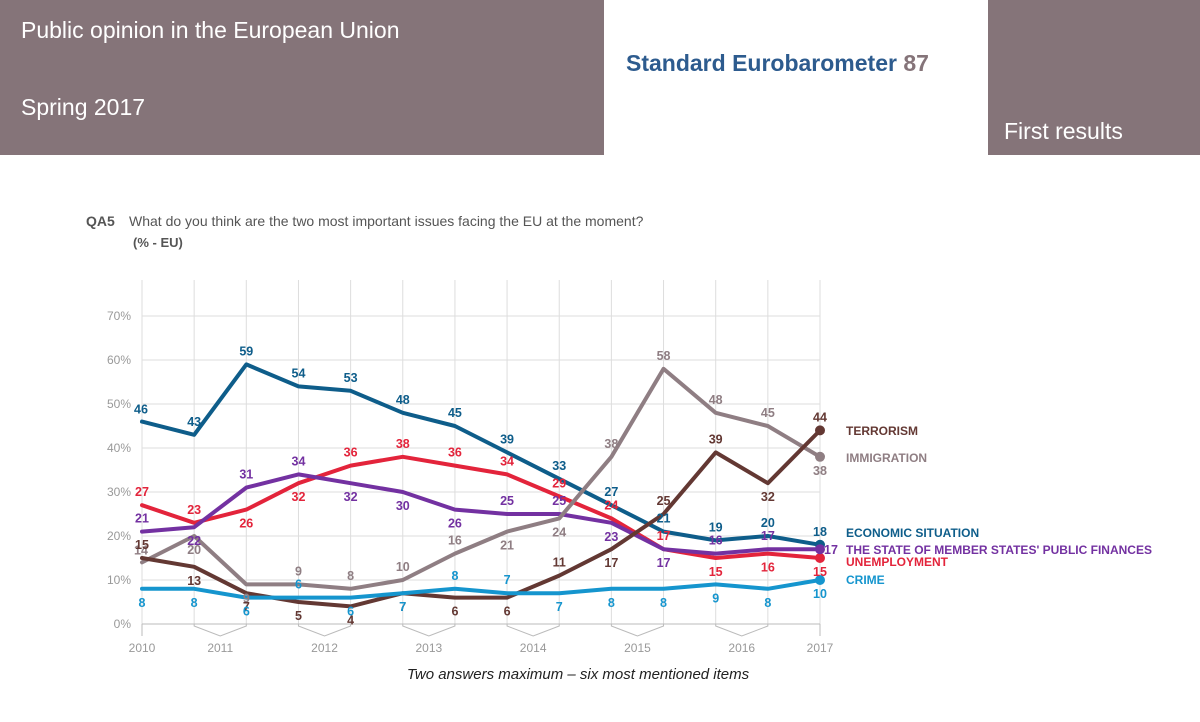 This screenshot has height=722, width=1200. I want to click on data-label: 11, so click(559, 563).